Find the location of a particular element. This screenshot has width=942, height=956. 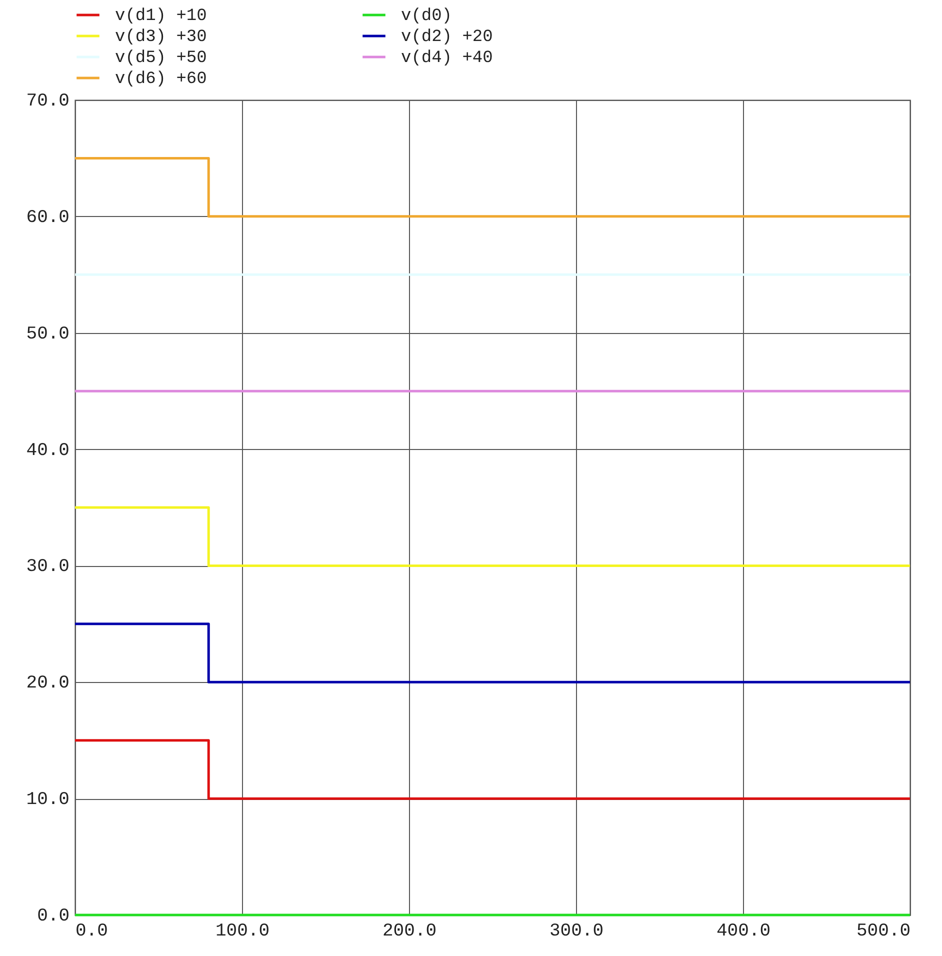

y-tick-label: 60.0 is located at coordinates (48, 218).